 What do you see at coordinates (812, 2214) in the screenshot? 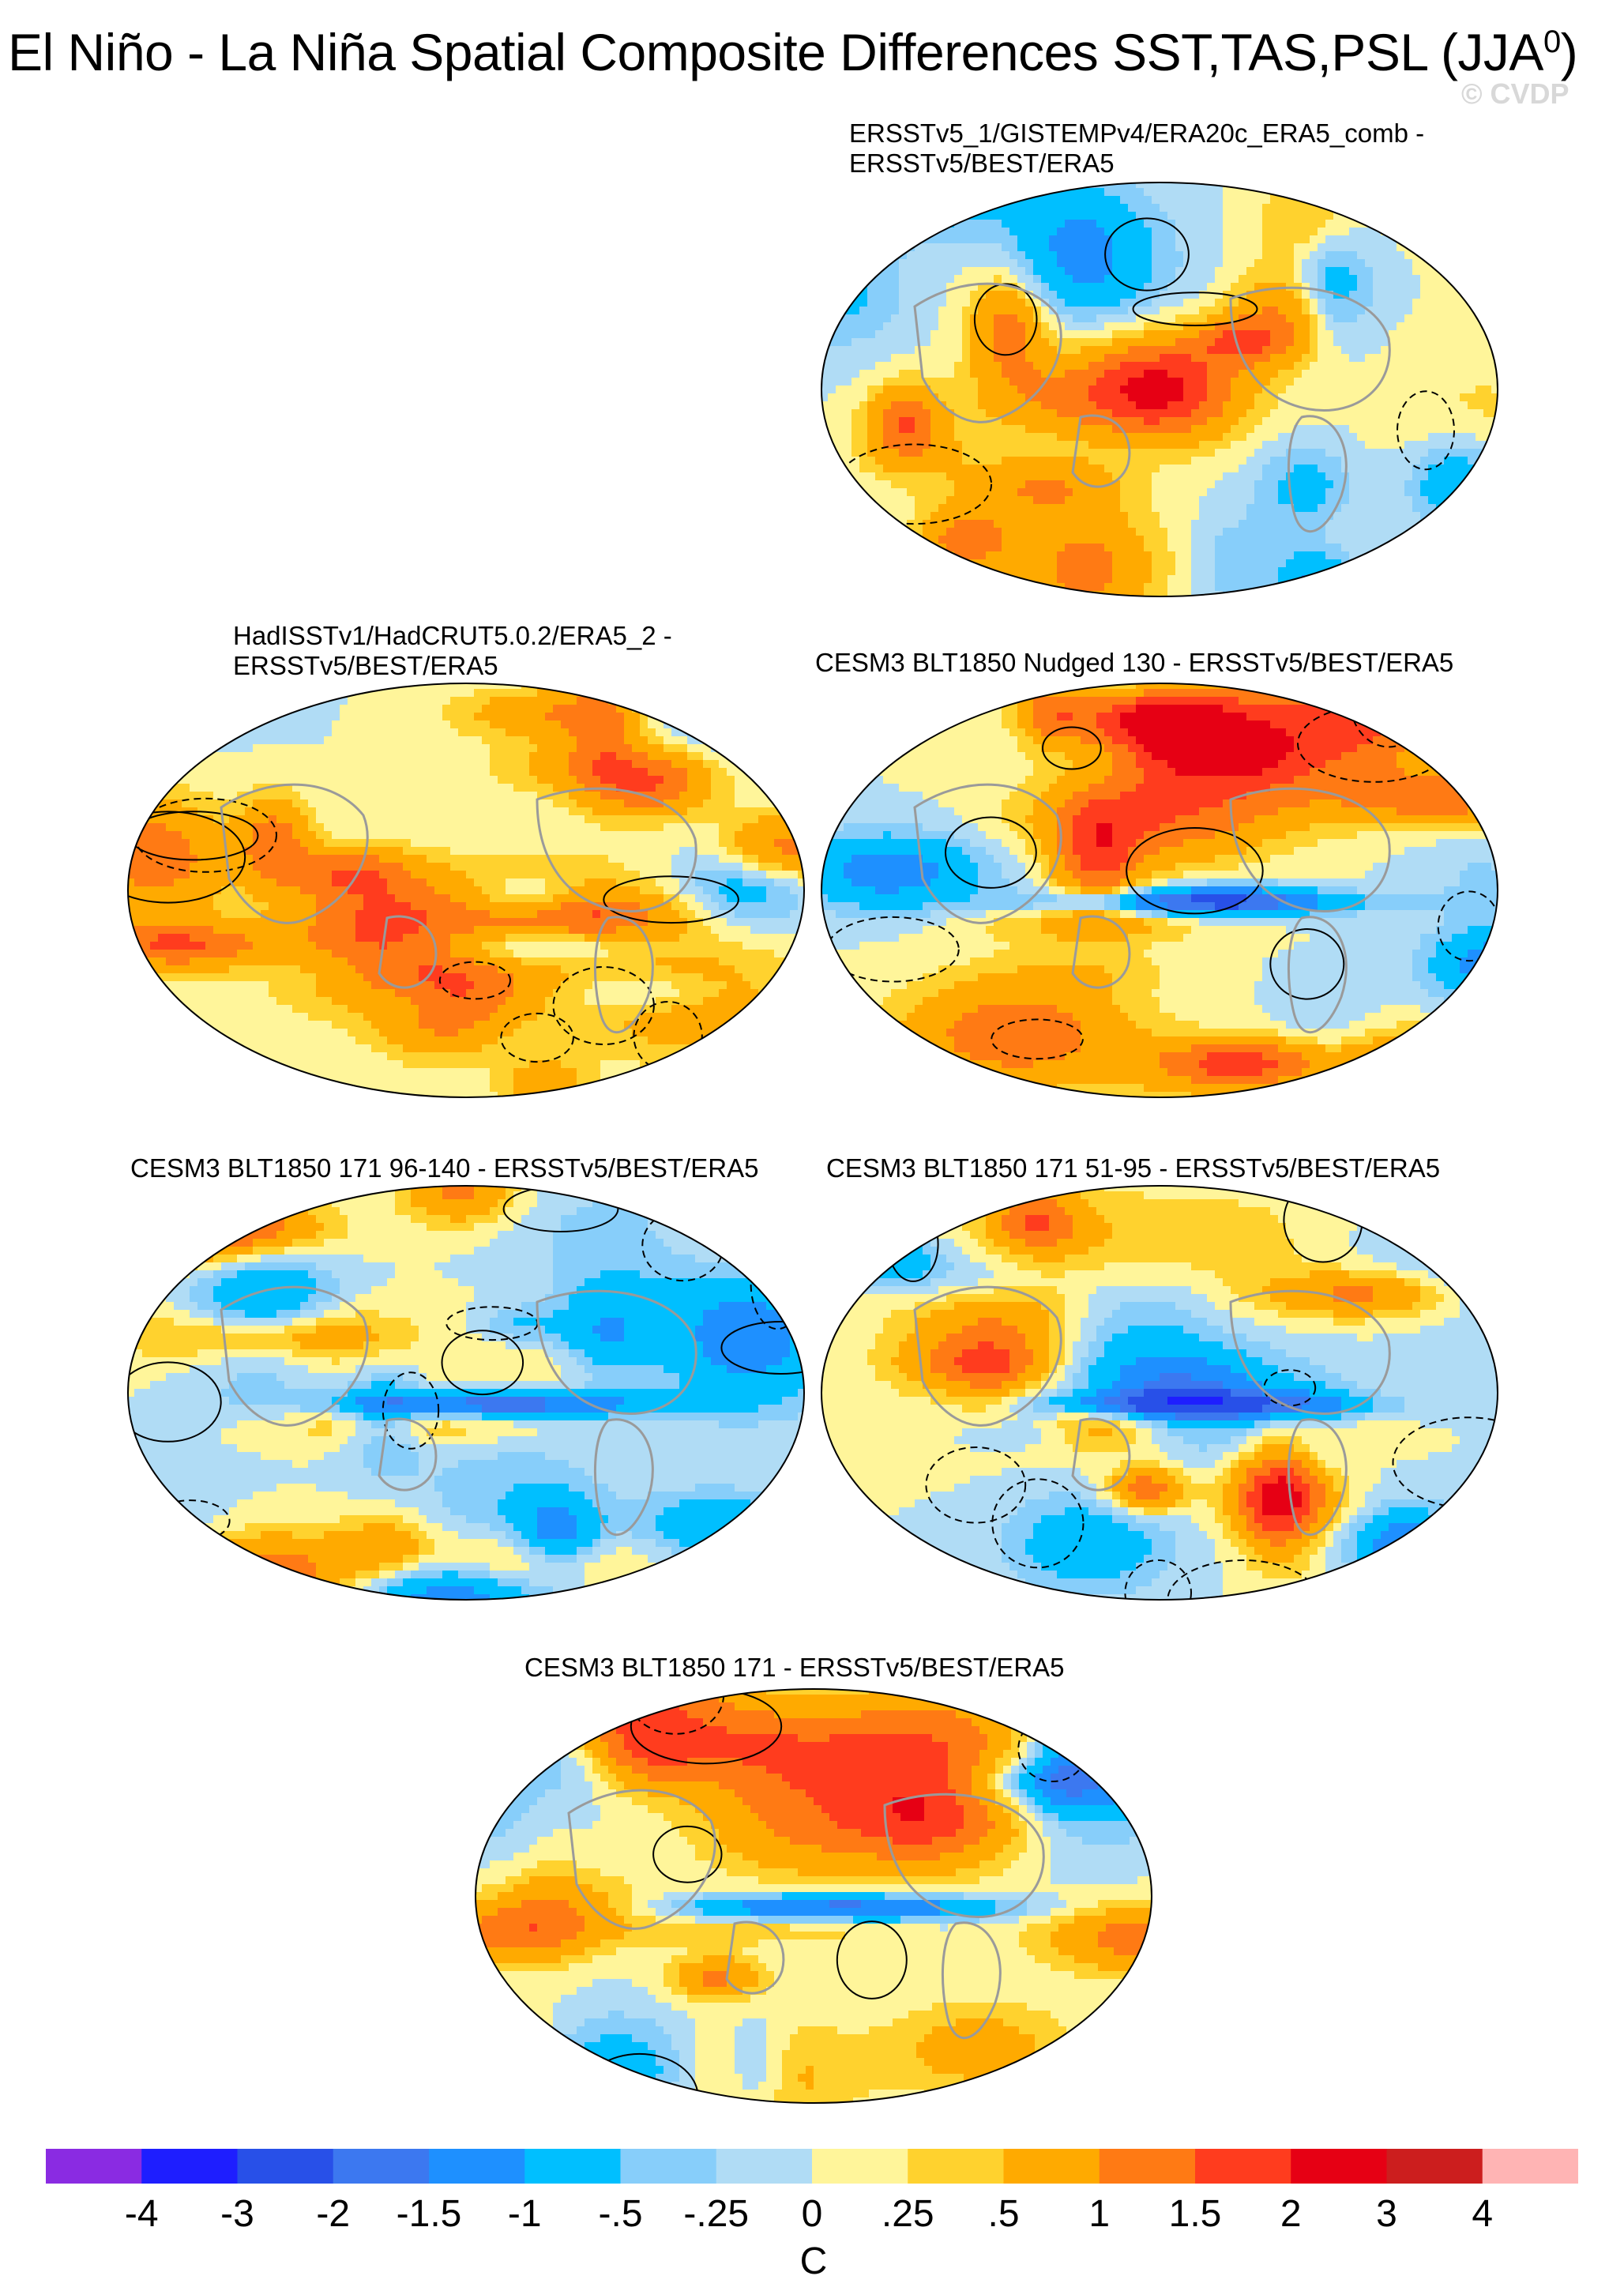
I see `colorbar-tick-label: 0` at bounding box center [812, 2214].